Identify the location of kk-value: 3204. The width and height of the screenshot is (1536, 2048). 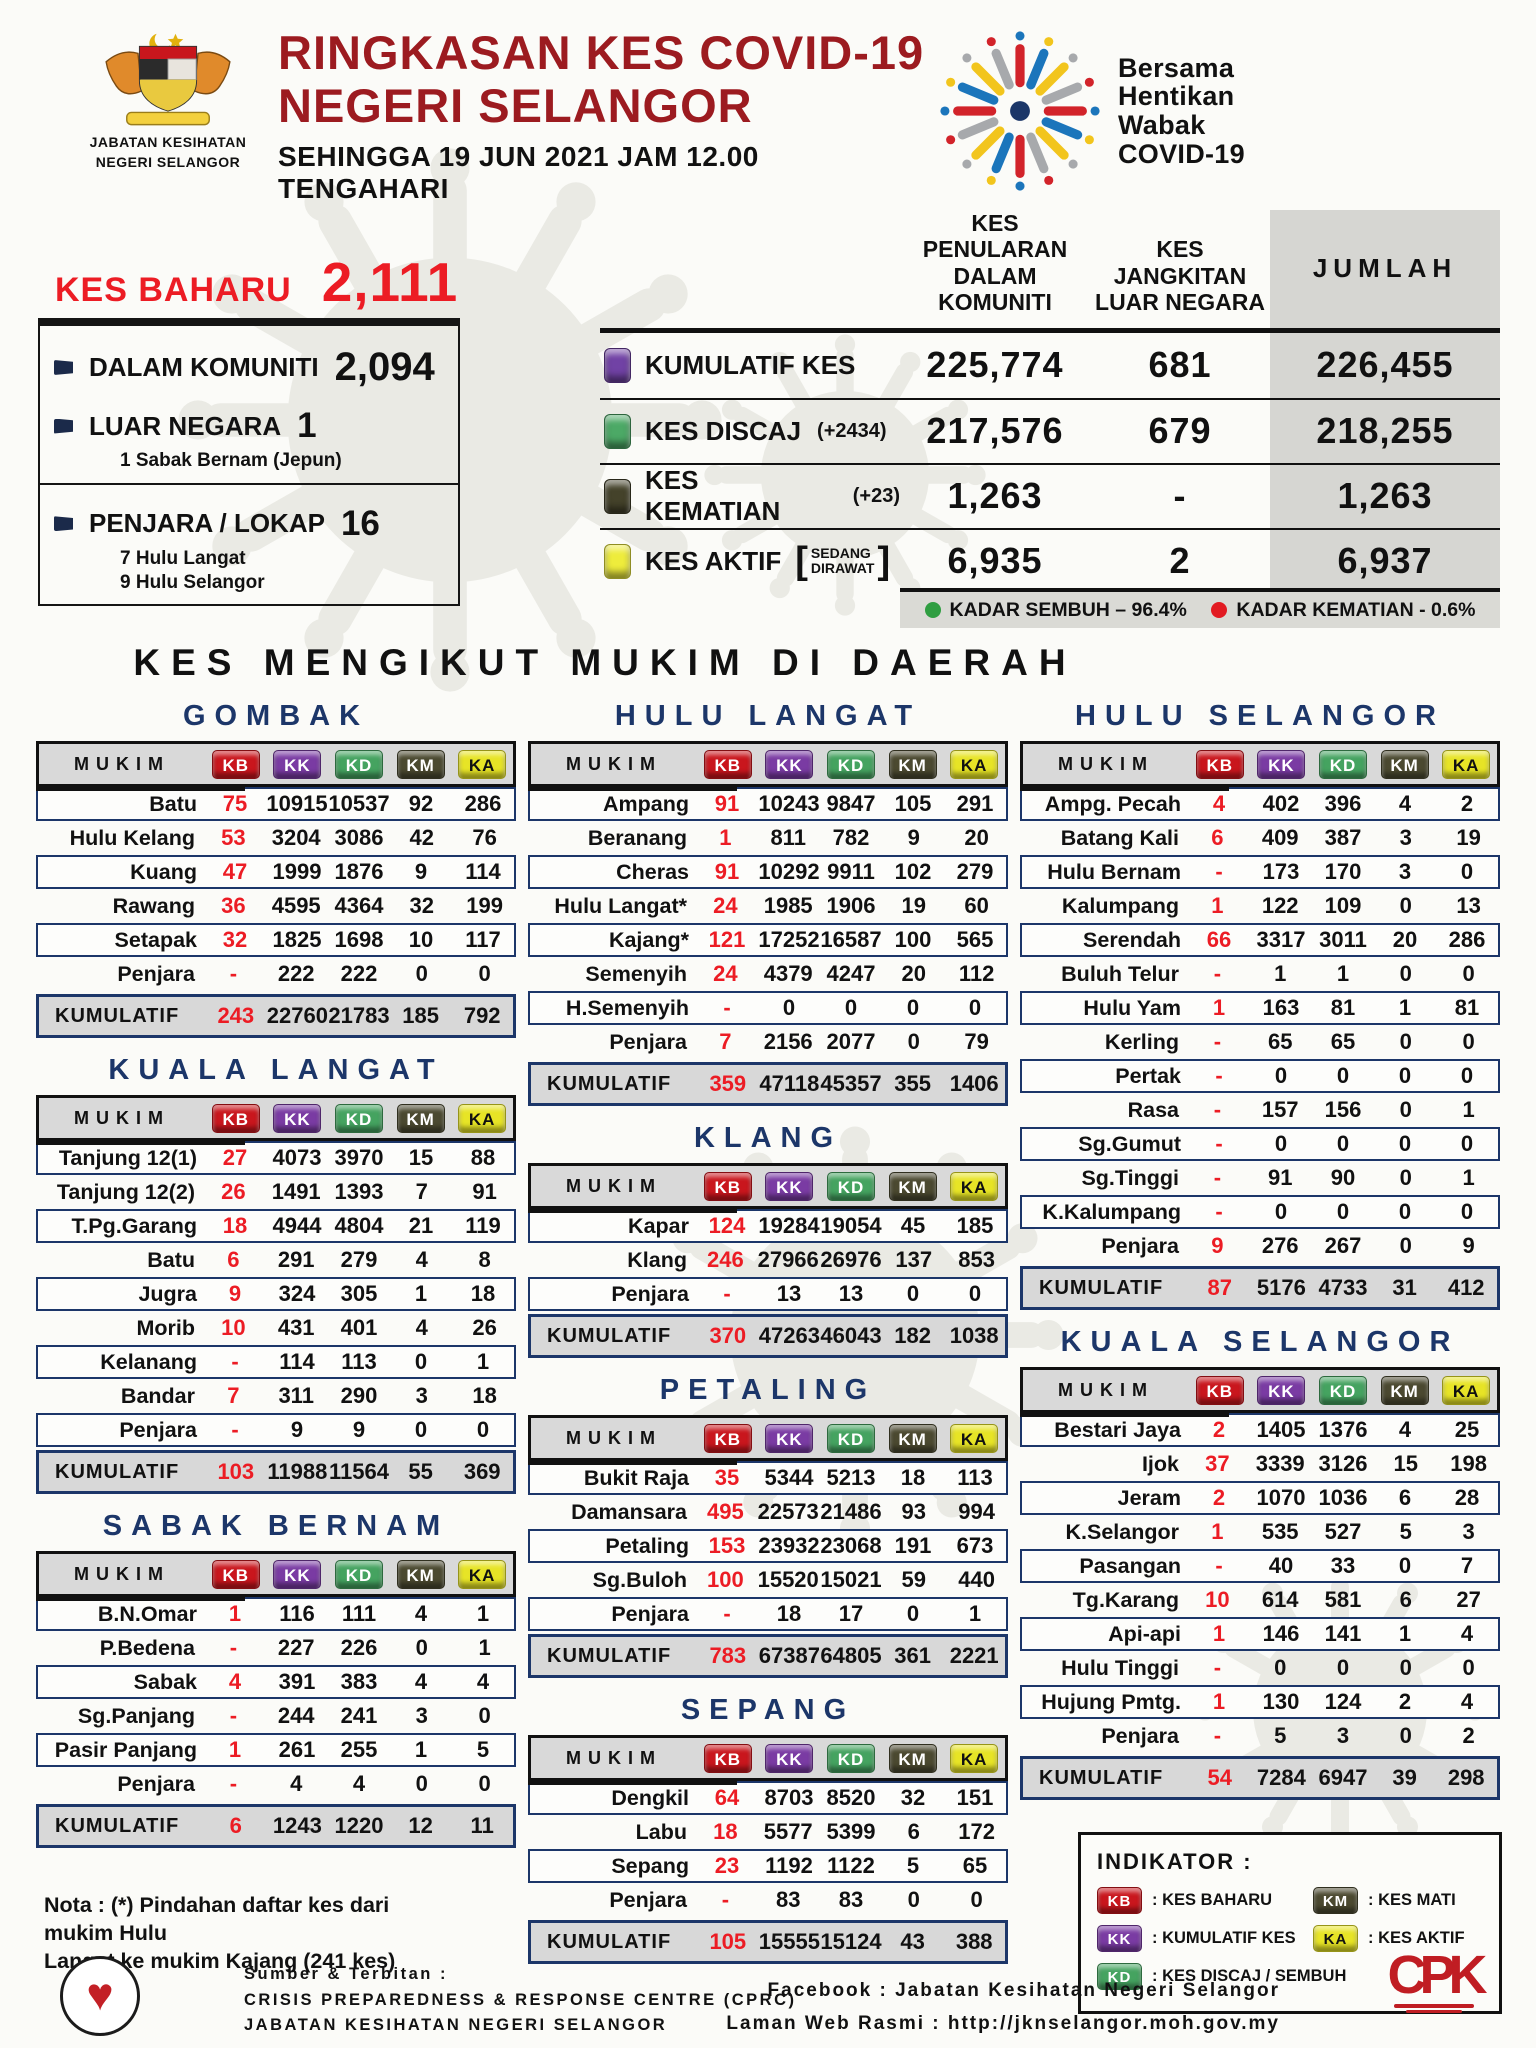
(296, 837).